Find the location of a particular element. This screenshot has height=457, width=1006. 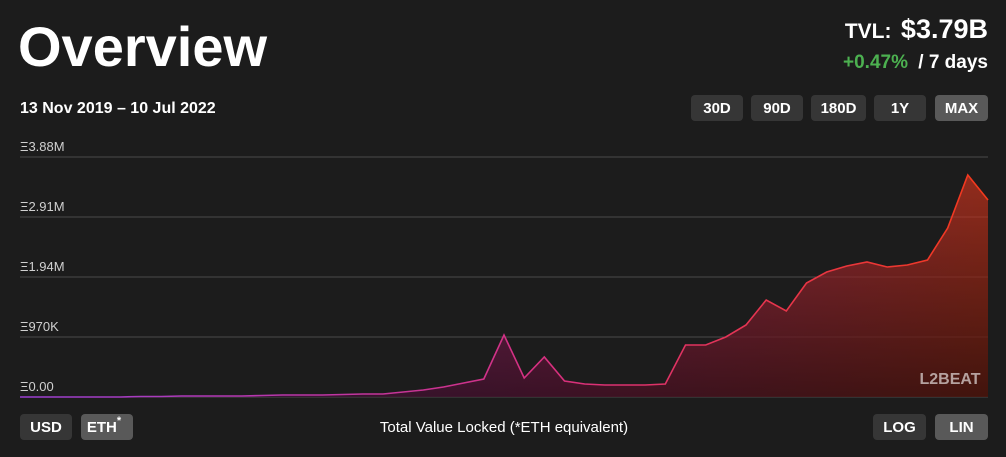

button-text: ETH is located at coordinates (102, 427).